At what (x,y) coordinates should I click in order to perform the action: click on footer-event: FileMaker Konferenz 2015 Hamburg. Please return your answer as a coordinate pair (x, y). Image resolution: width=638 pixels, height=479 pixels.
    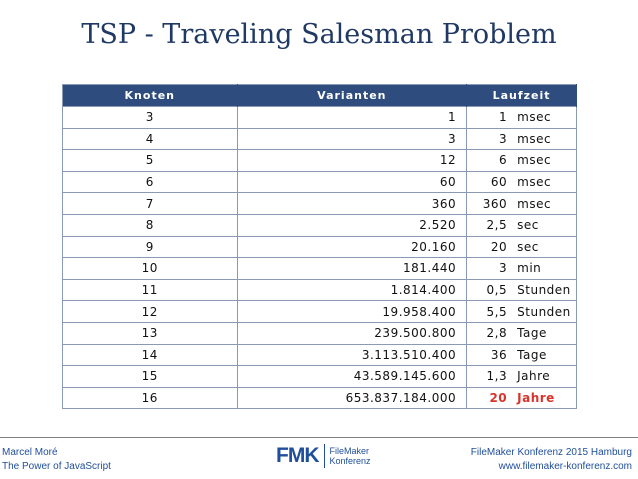
    Looking at the image, I should click on (551, 452).